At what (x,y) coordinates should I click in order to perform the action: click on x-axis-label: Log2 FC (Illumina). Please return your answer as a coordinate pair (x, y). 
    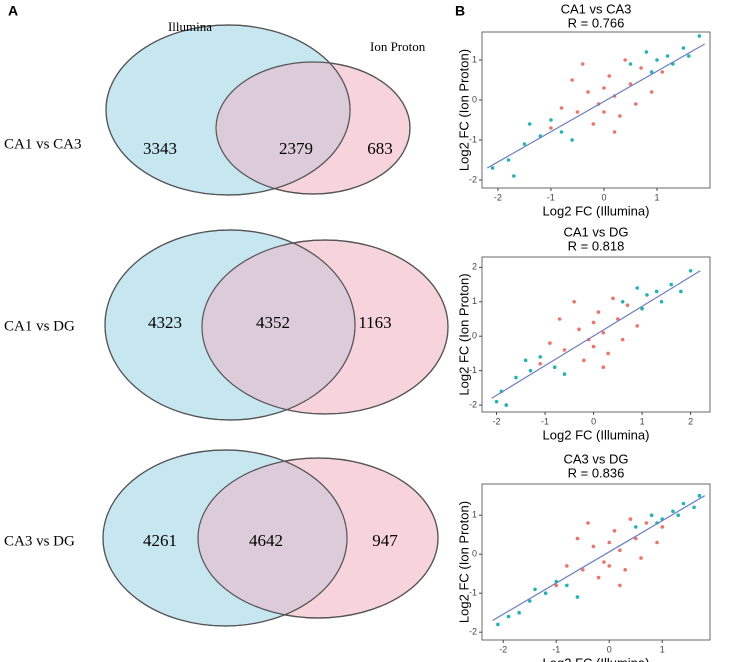
    Looking at the image, I should click on (596, 658).